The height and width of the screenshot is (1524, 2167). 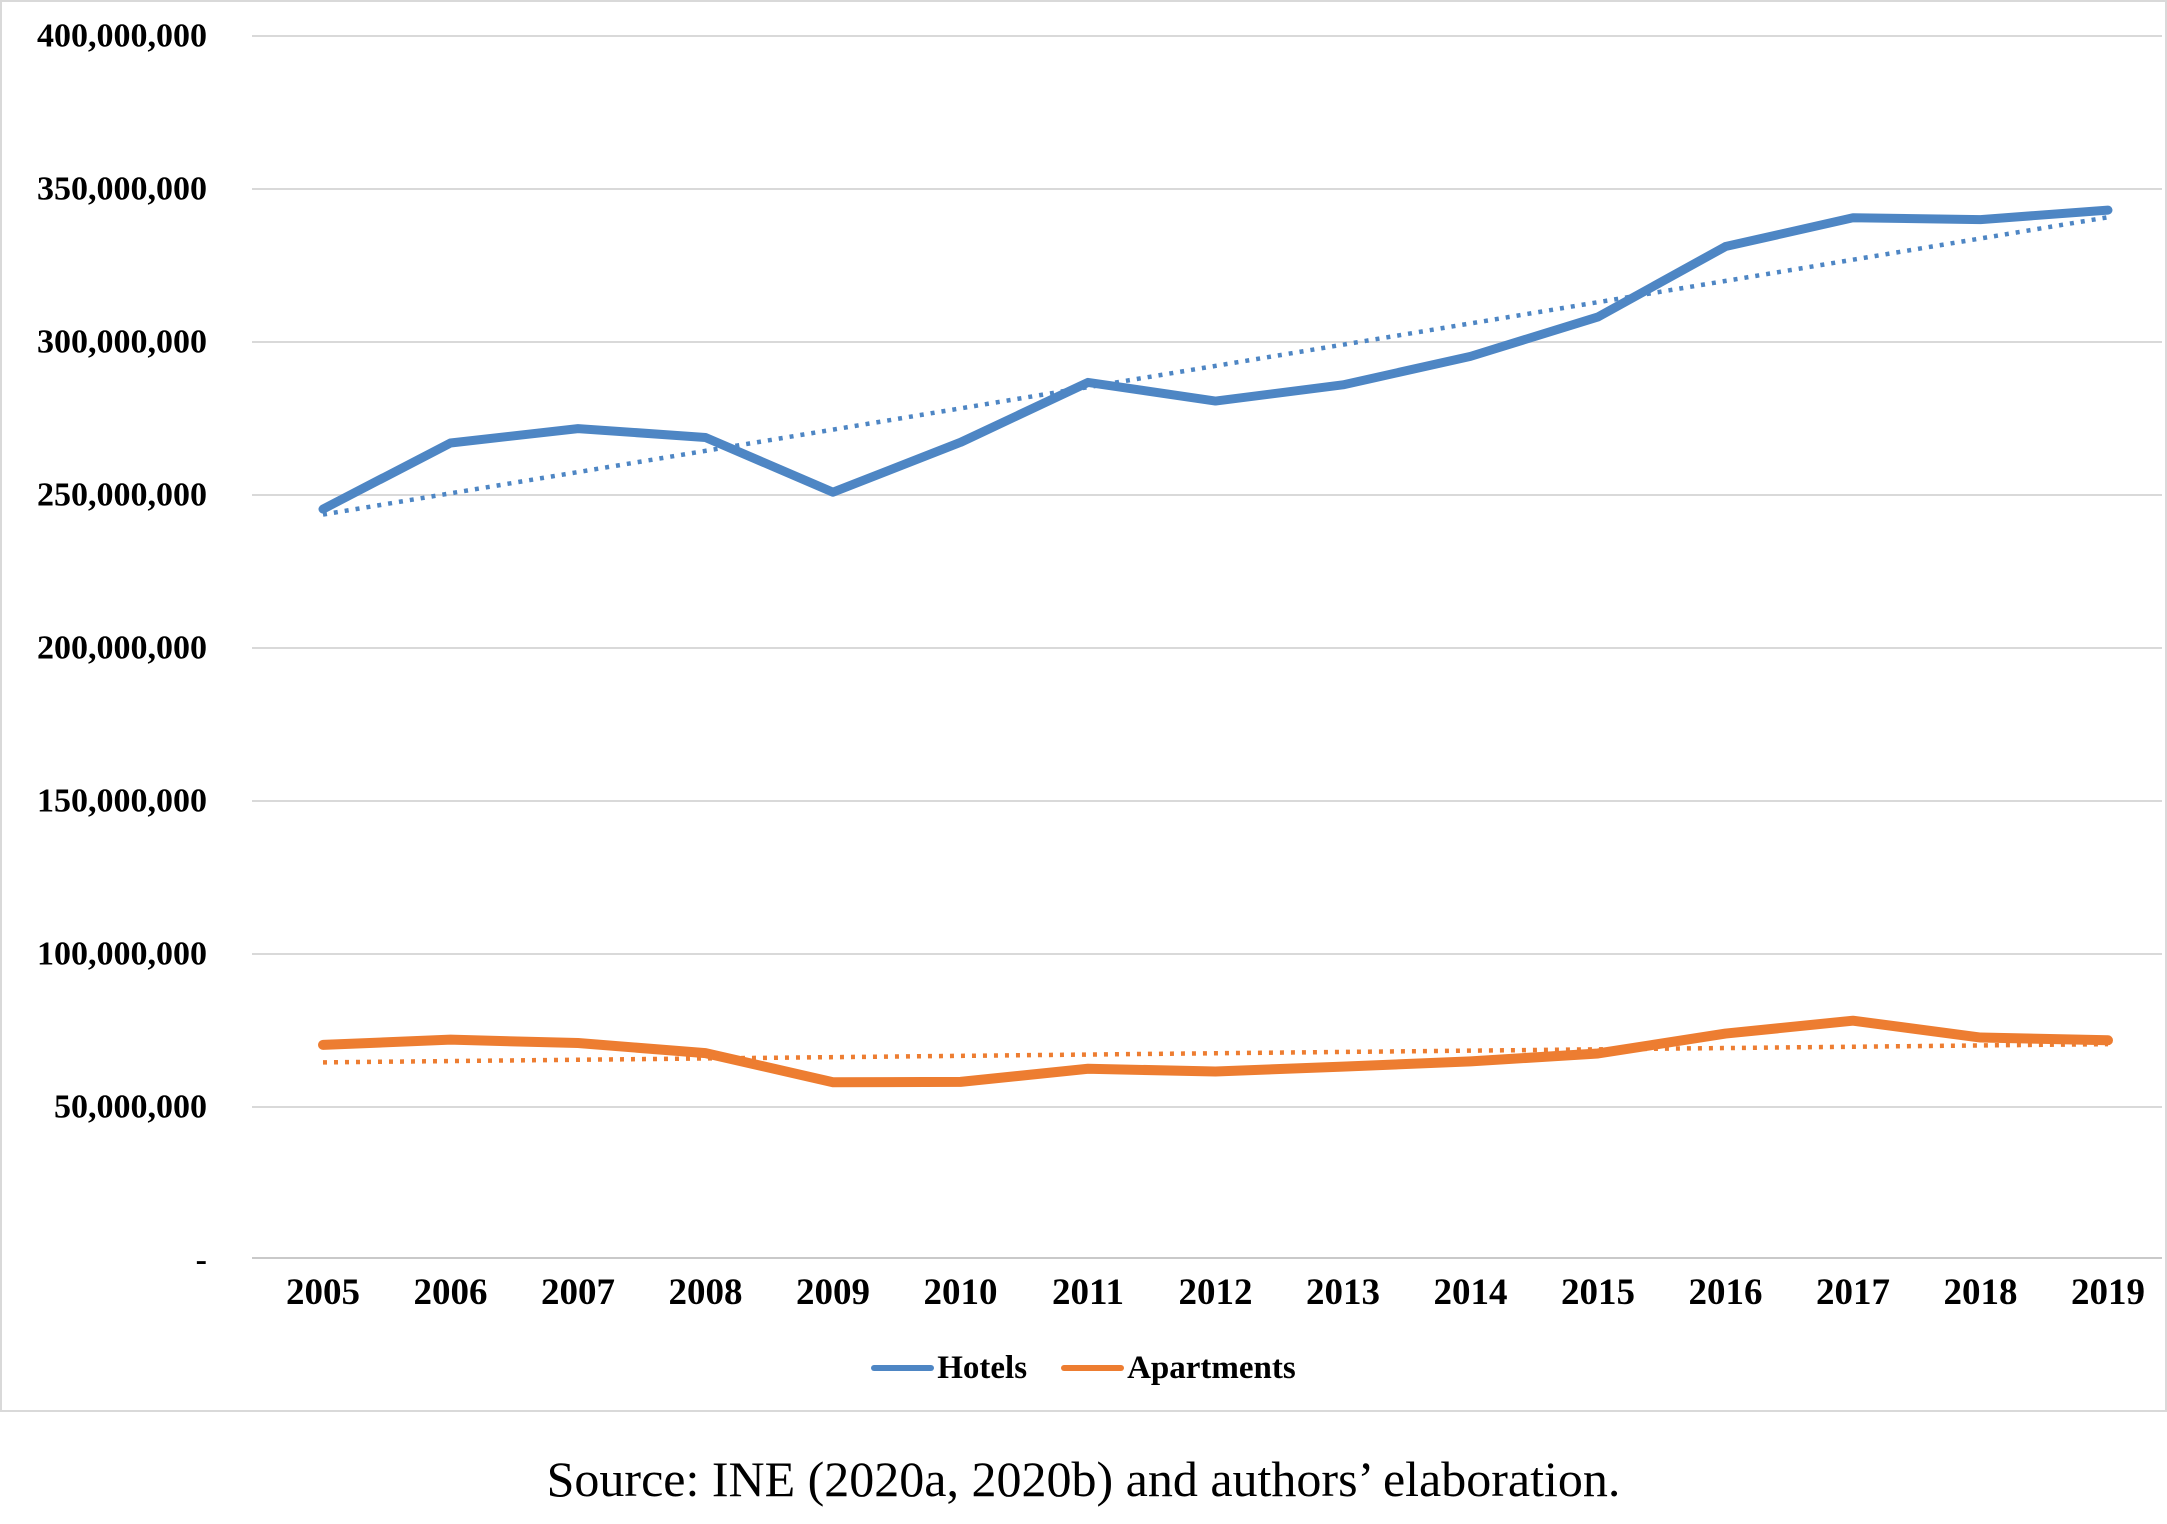 What do you see at coordinates (122, 189) in the screenshot?
I see `y-tick-label: 350,000,000` at bounding box center [122, 189].